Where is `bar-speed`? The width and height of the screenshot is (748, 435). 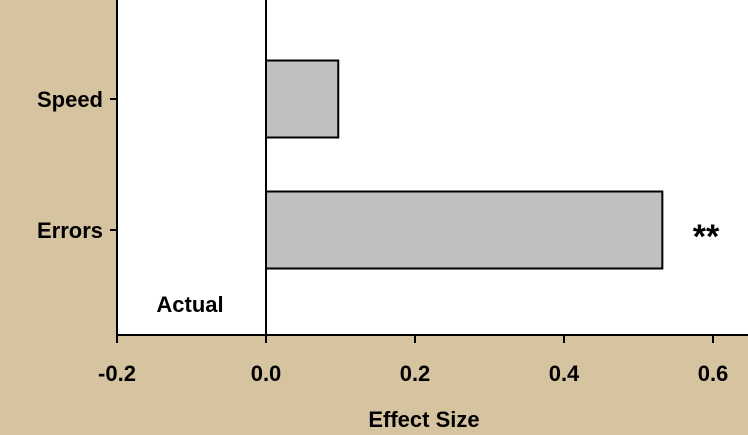
bar-speed is located at coordinates (302, 99).